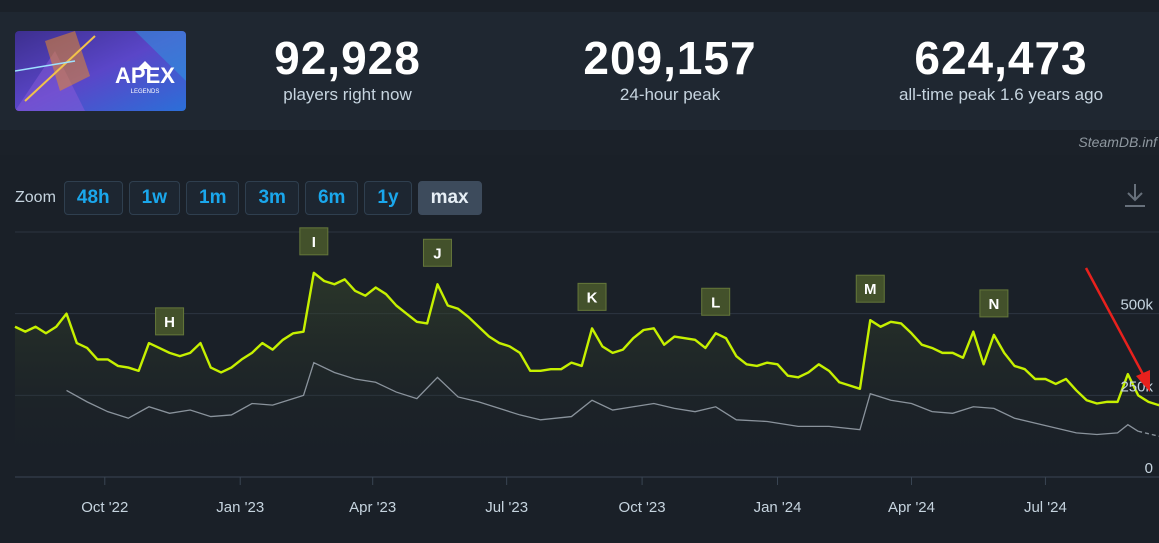 This screenshot has height=543, width=1159. I want to click on flag-label: M, so click(870, 289).